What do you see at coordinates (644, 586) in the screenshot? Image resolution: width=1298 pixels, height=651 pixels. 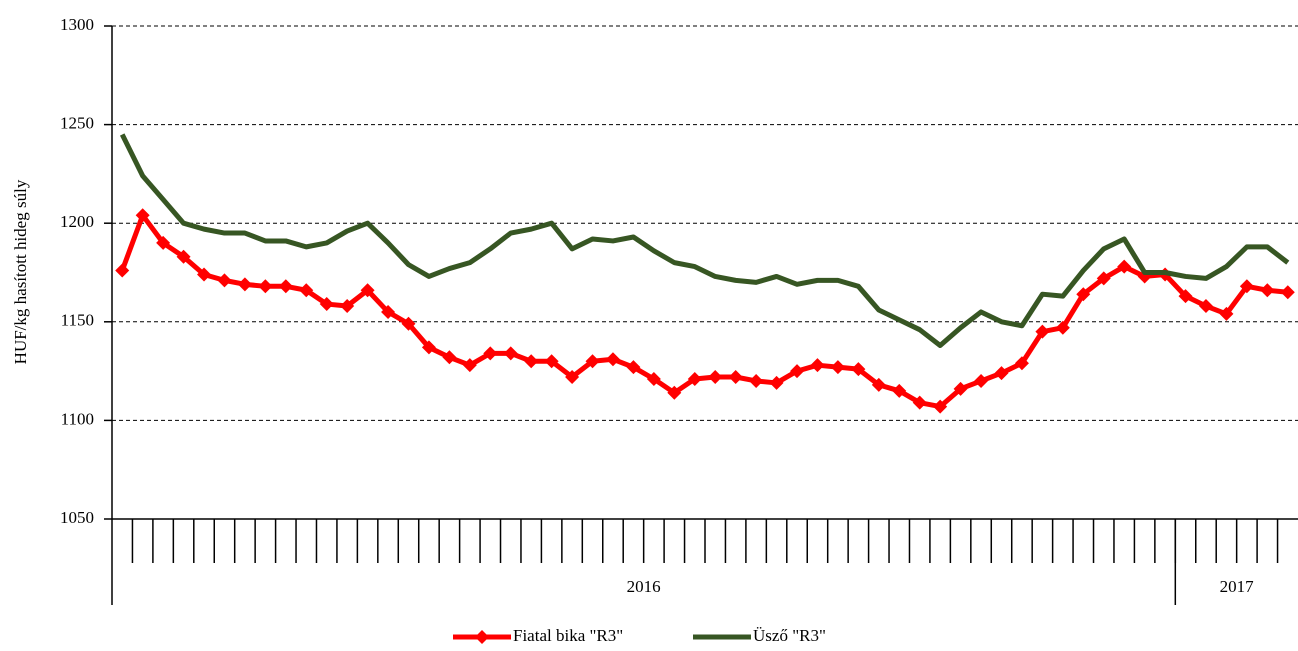 I see `x-group-label: 2016` at bounding box center [644, 586].